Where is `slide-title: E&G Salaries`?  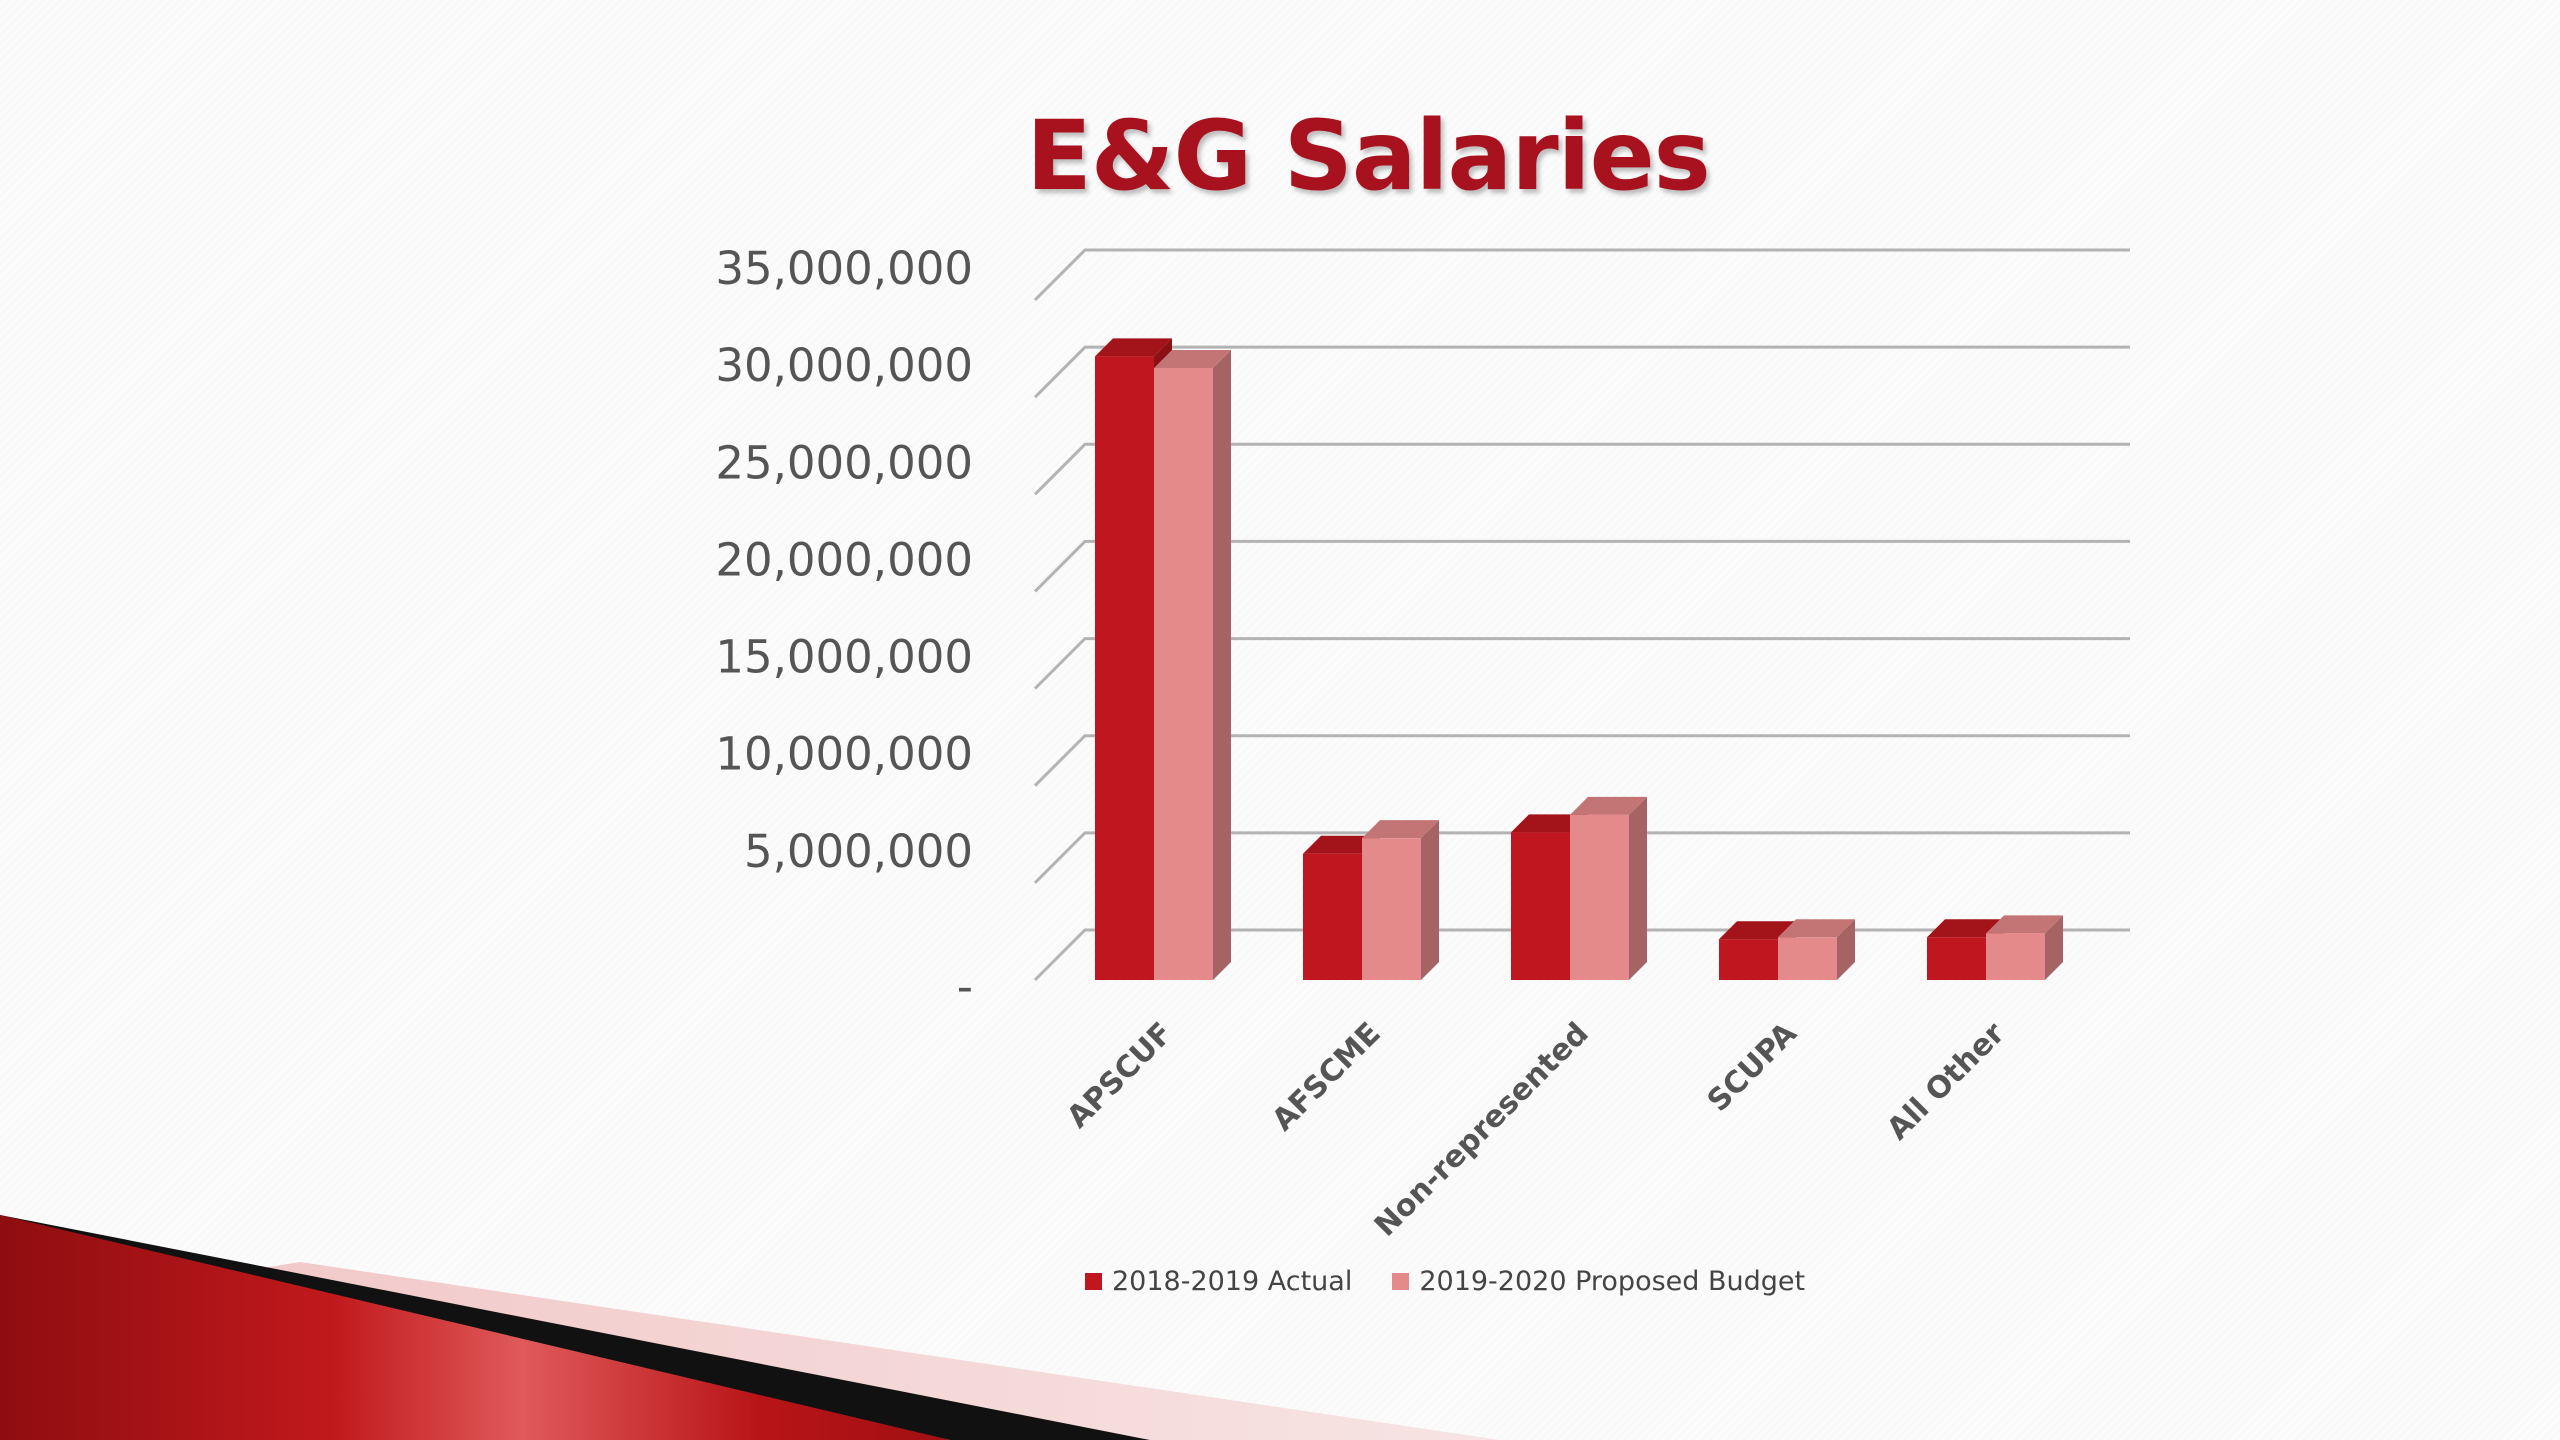
slide-title: E&G Salaries is located at coordinates (1368, 156).